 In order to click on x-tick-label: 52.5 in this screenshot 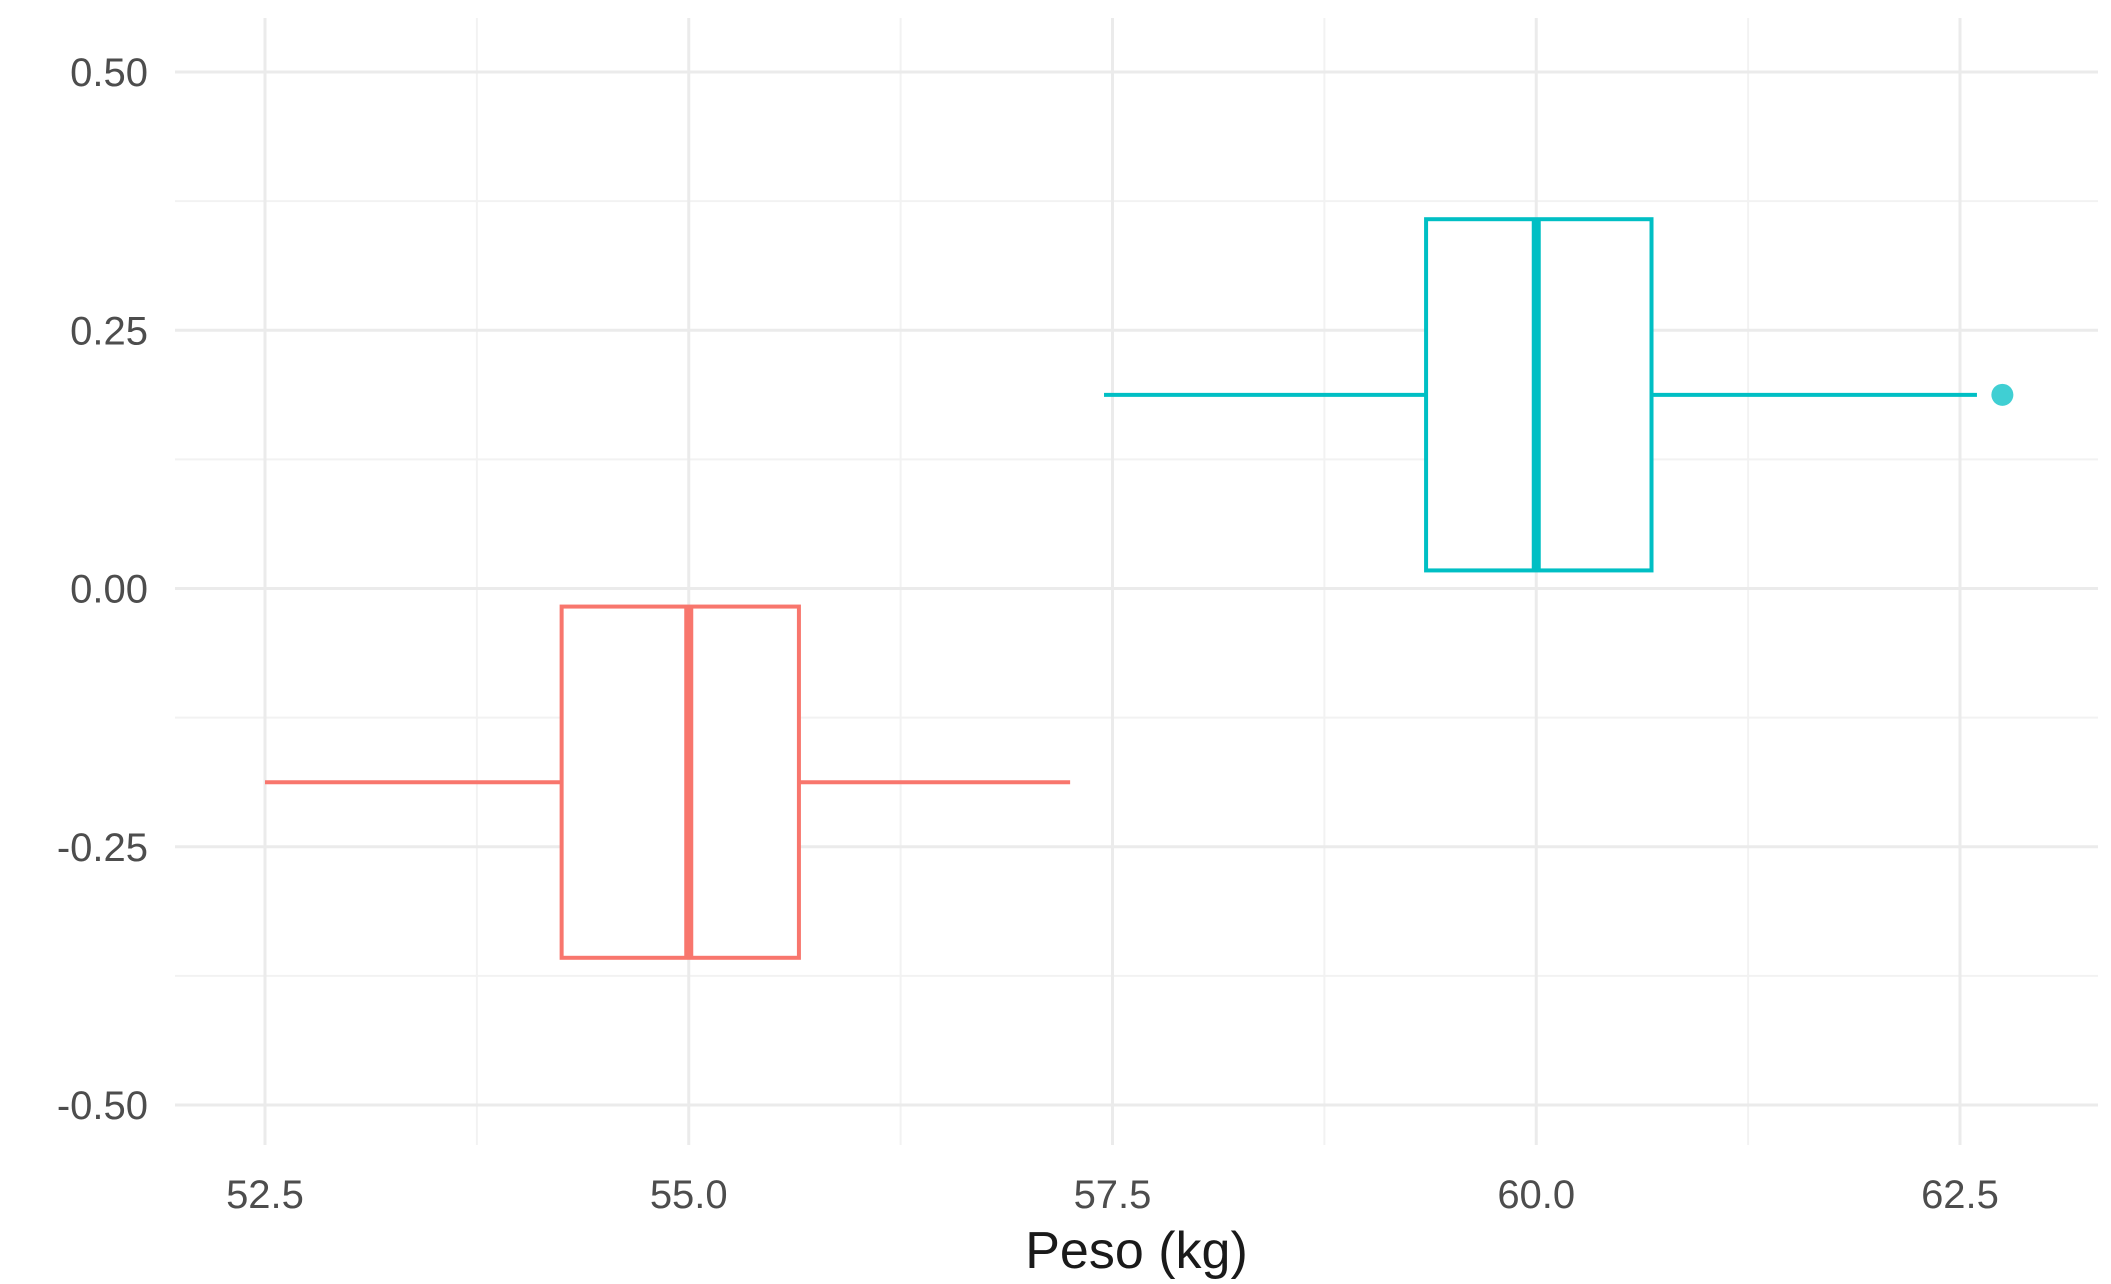, I will do `click(265, 1195)`.